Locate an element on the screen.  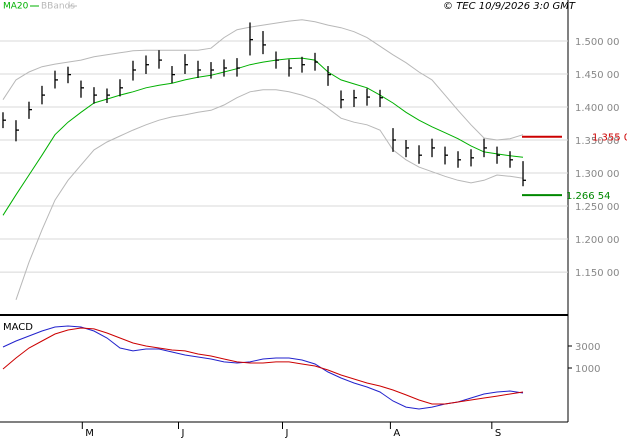
y-tick-label: 1.150 00 is located at coordinates (597, 273).